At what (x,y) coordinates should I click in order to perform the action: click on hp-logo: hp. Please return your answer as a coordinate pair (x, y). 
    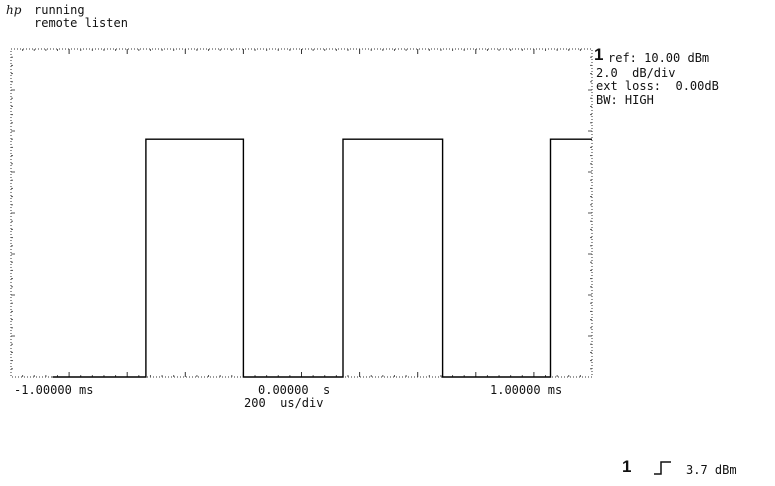
    Looking at the image, I should click on (14, 10).